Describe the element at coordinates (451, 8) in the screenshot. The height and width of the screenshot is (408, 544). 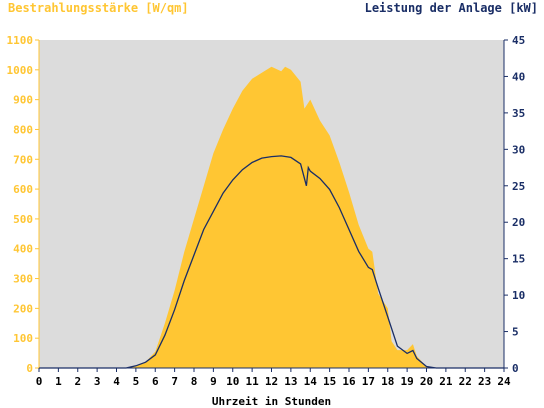
I see `right-axis-title: Leistung der Anlage [kW]` at that location.